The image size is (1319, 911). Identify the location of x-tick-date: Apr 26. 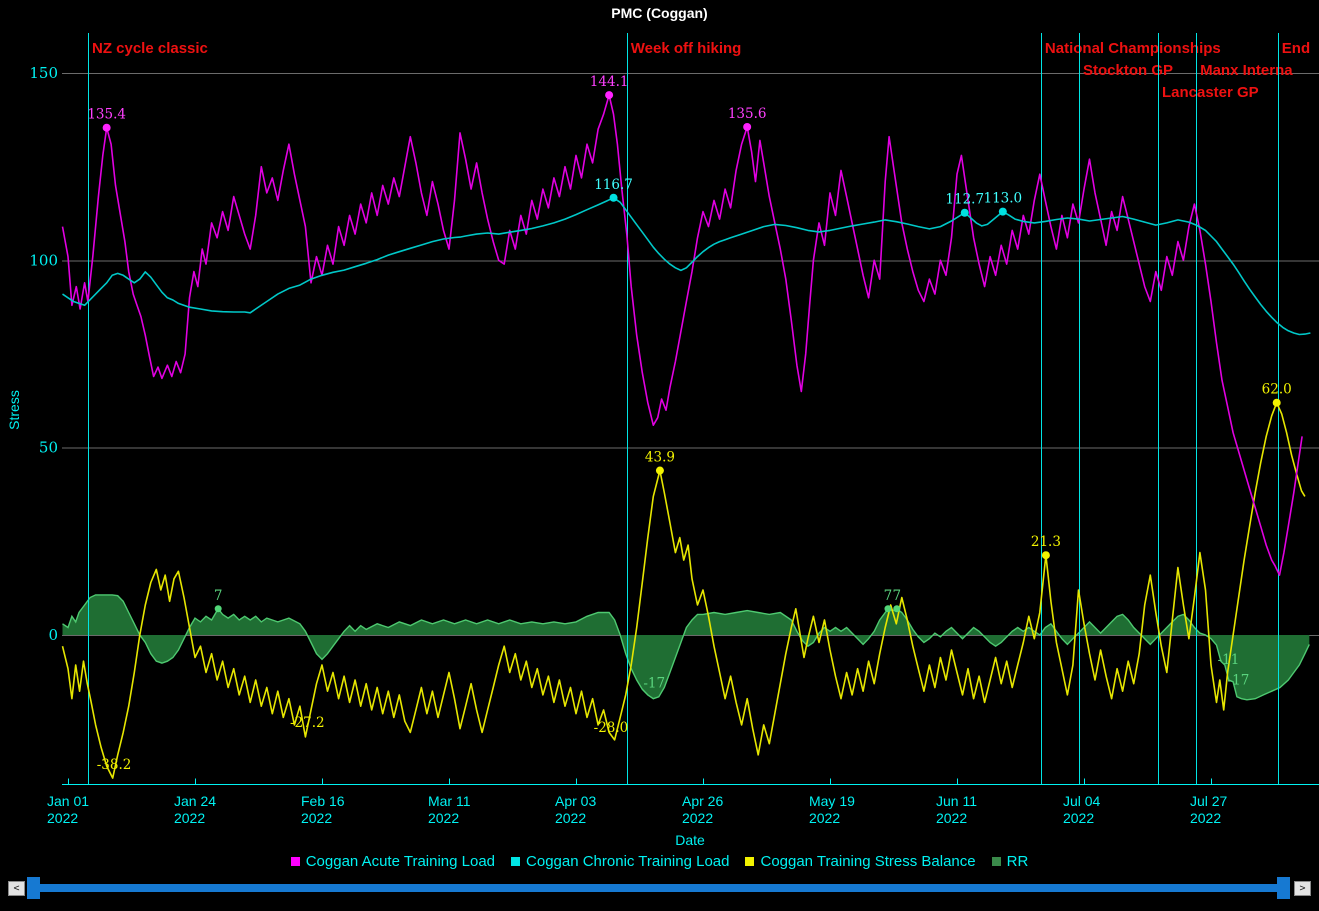
(702, 801).